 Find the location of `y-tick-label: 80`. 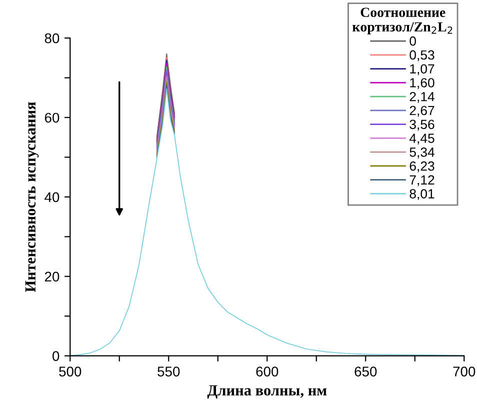

y-tick-label: 80 is located at coordinates (52, 38).